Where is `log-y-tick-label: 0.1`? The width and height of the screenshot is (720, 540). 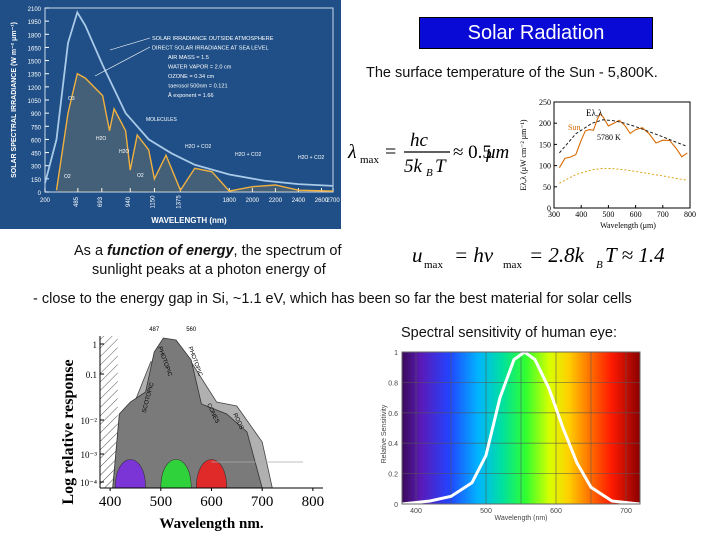 log-y-tick-label: 0.1 is located at coordinates (91, 375).